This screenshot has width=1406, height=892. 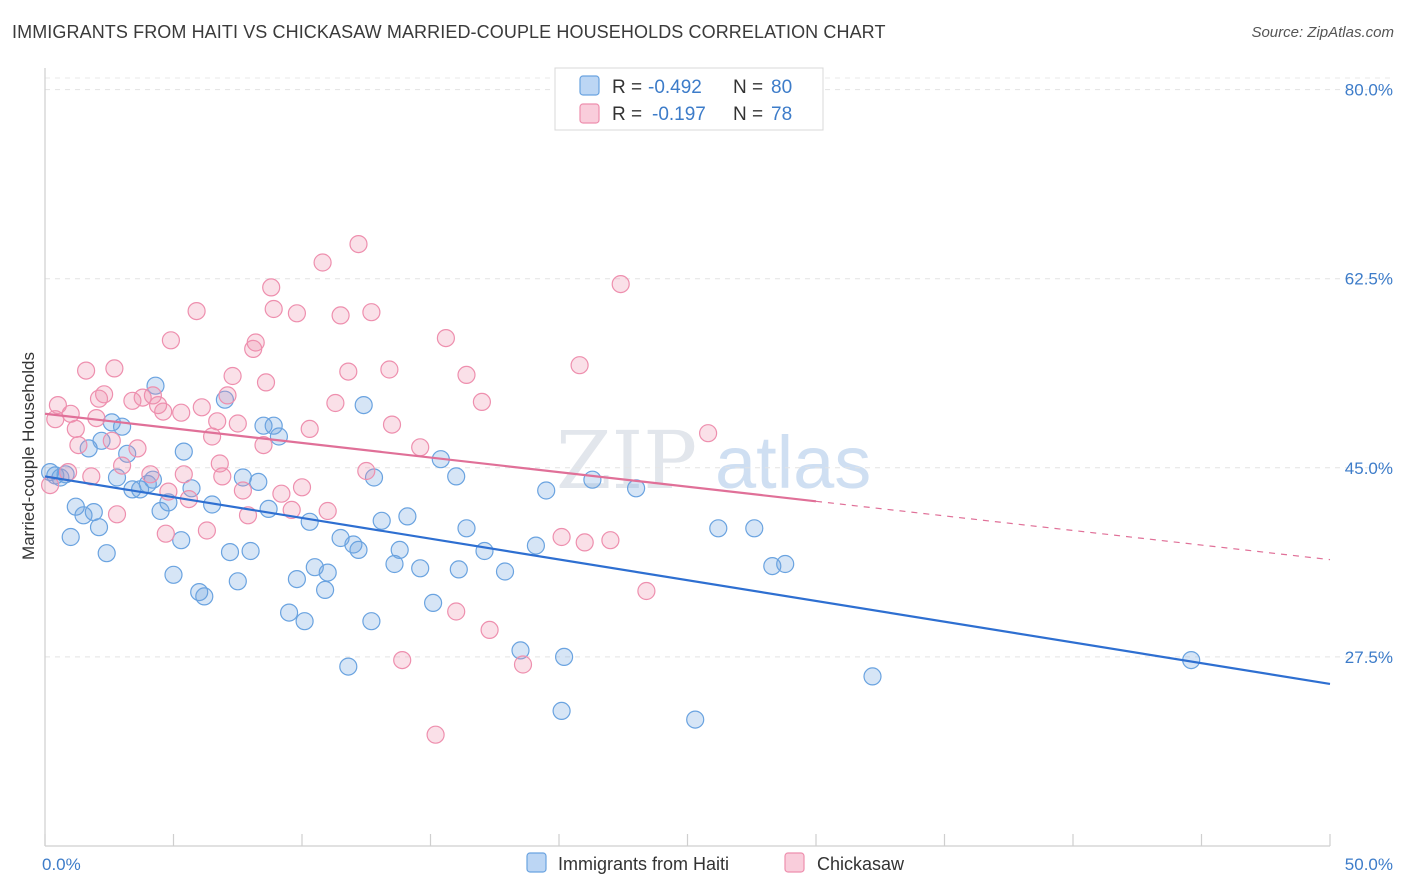 I want to click on y-axis-label: Married-couple Households, so click(x=28, y=456).